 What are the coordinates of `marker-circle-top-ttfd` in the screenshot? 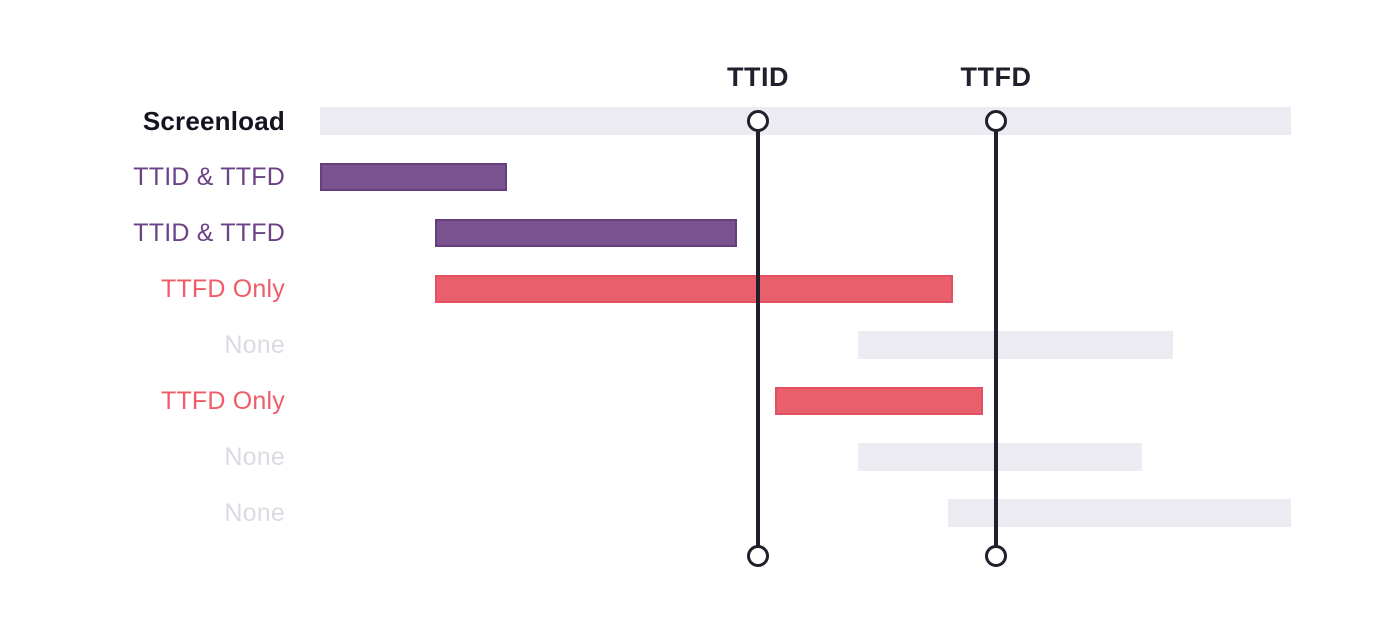 It's located at (996, 121).